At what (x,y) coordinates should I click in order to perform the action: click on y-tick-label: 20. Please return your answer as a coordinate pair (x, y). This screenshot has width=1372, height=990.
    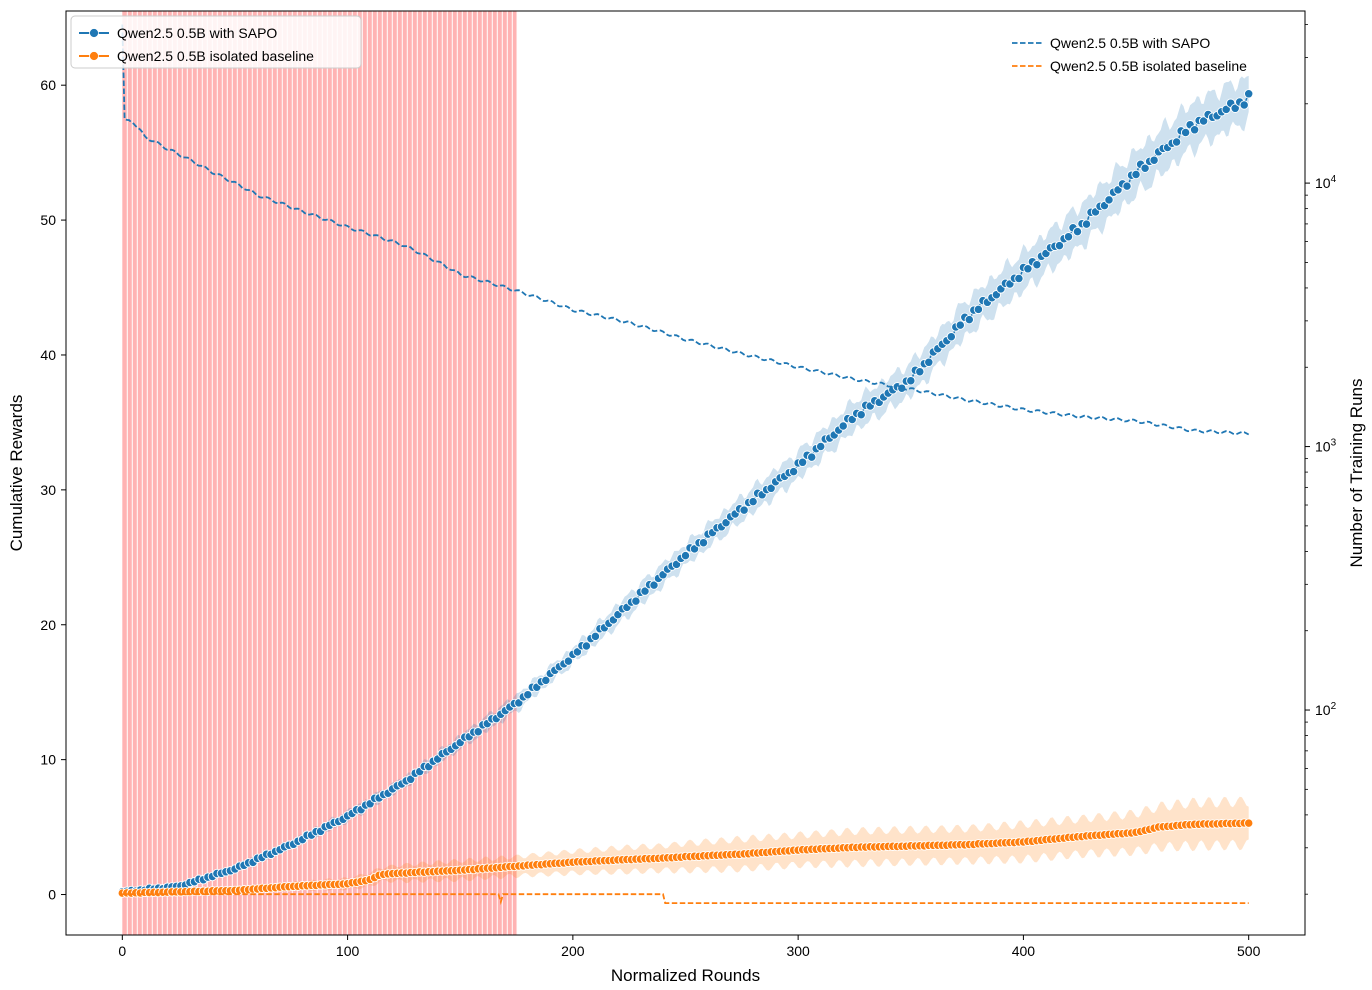
    Looking at the image, I should click on (48, 625).